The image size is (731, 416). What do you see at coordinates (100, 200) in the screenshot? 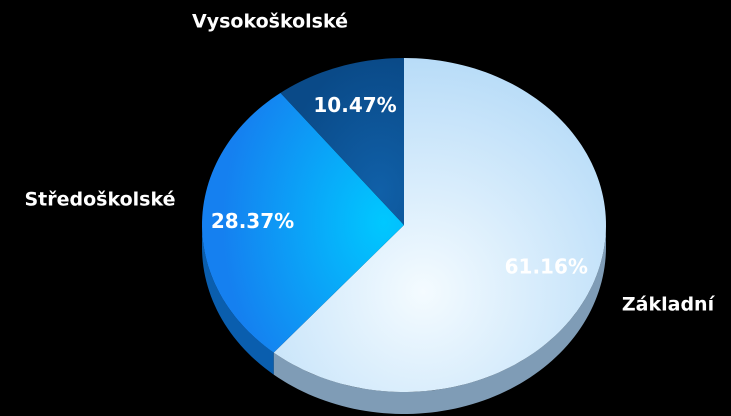
I see `category-label: Středoškolské` at bounding box center [100, 200].